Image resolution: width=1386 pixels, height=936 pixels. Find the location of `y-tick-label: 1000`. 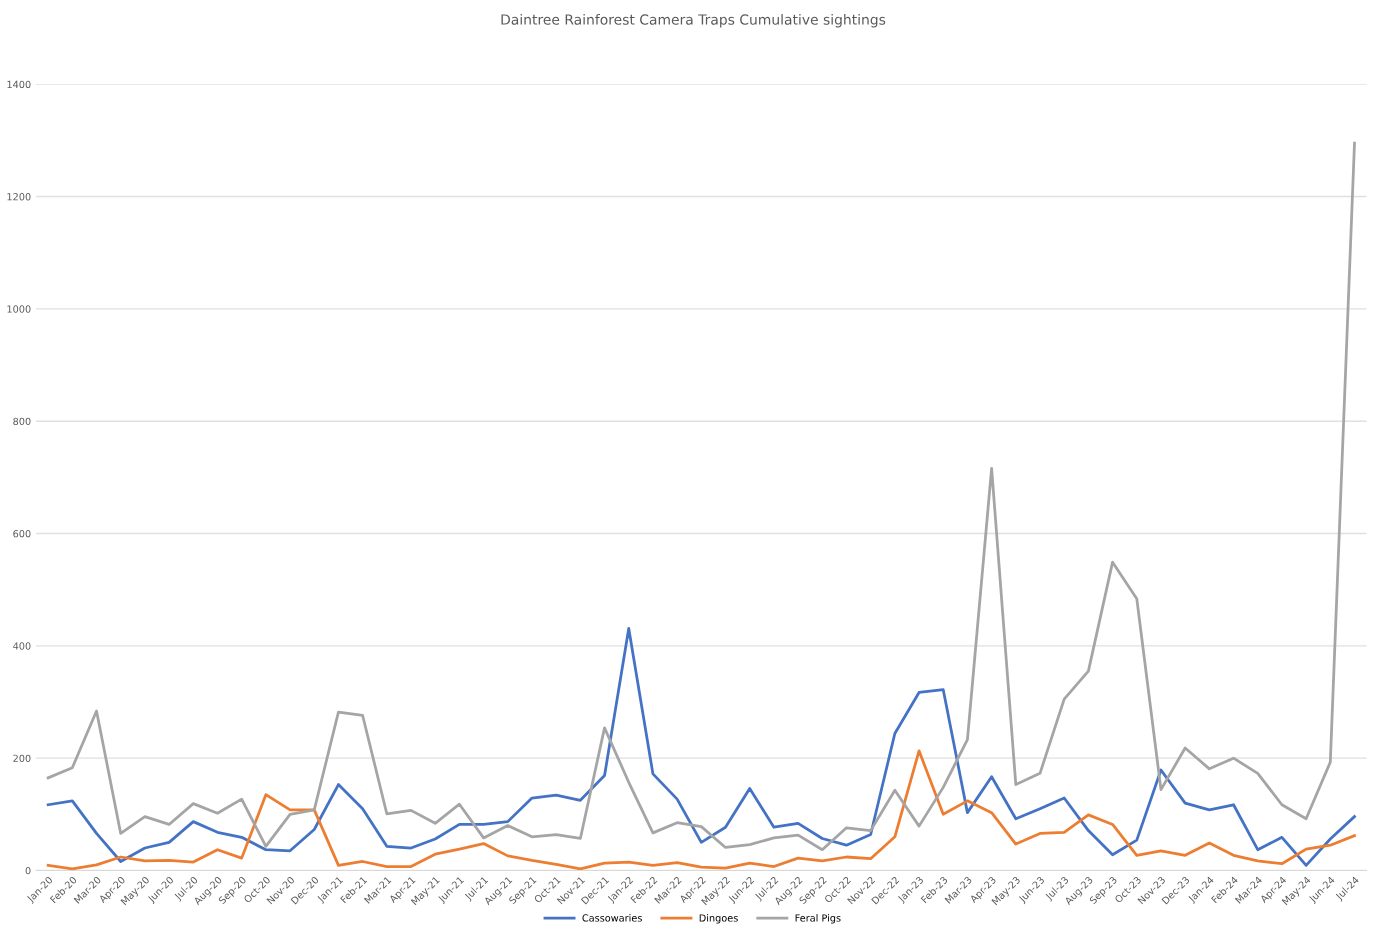

y-tick-label: 1000 is located at coordinates (19, 309).